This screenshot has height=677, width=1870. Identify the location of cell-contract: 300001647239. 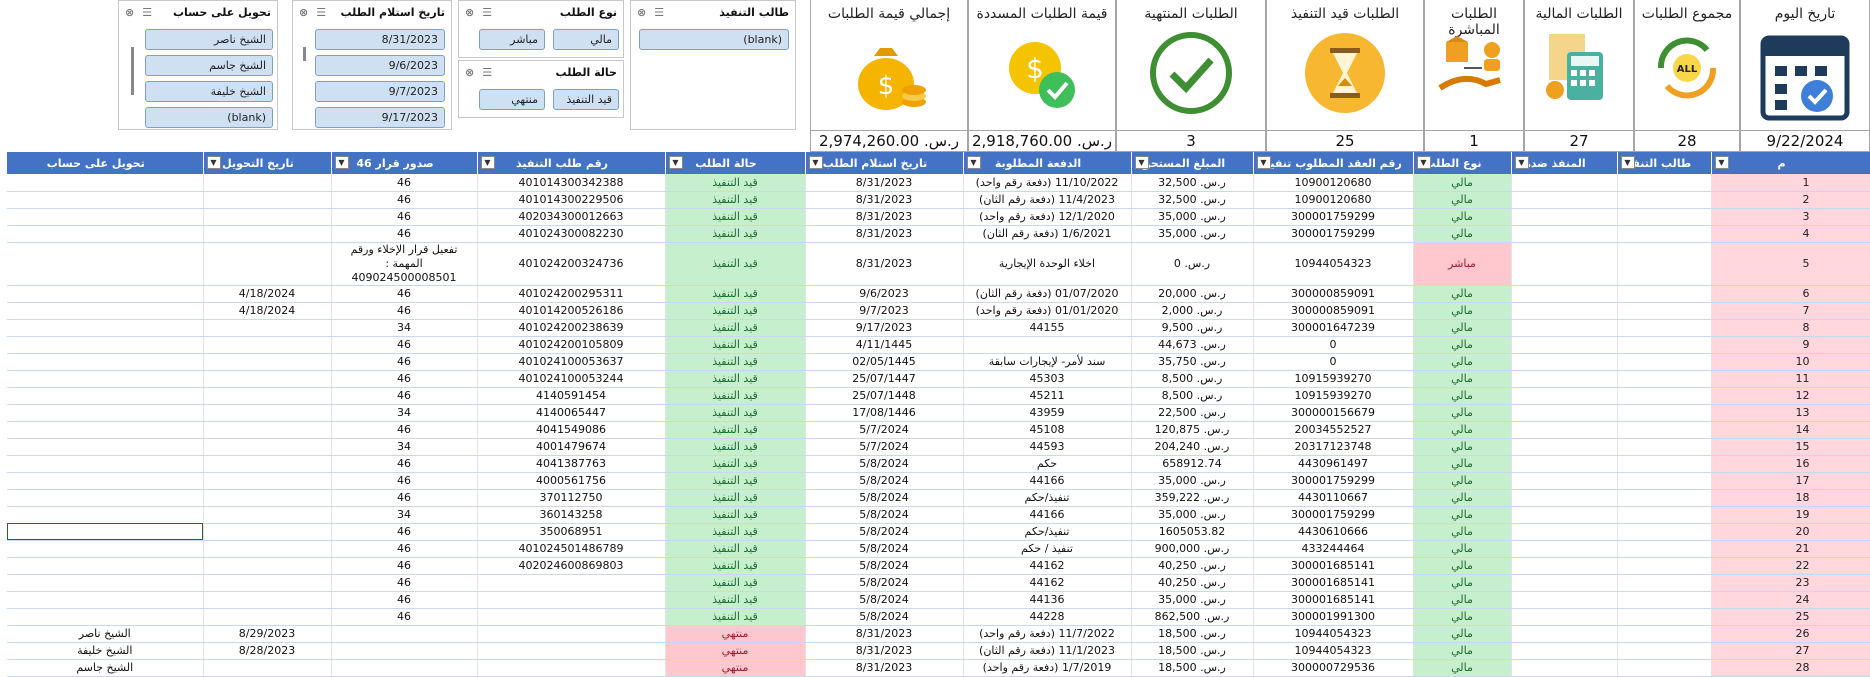
(1333, 328).